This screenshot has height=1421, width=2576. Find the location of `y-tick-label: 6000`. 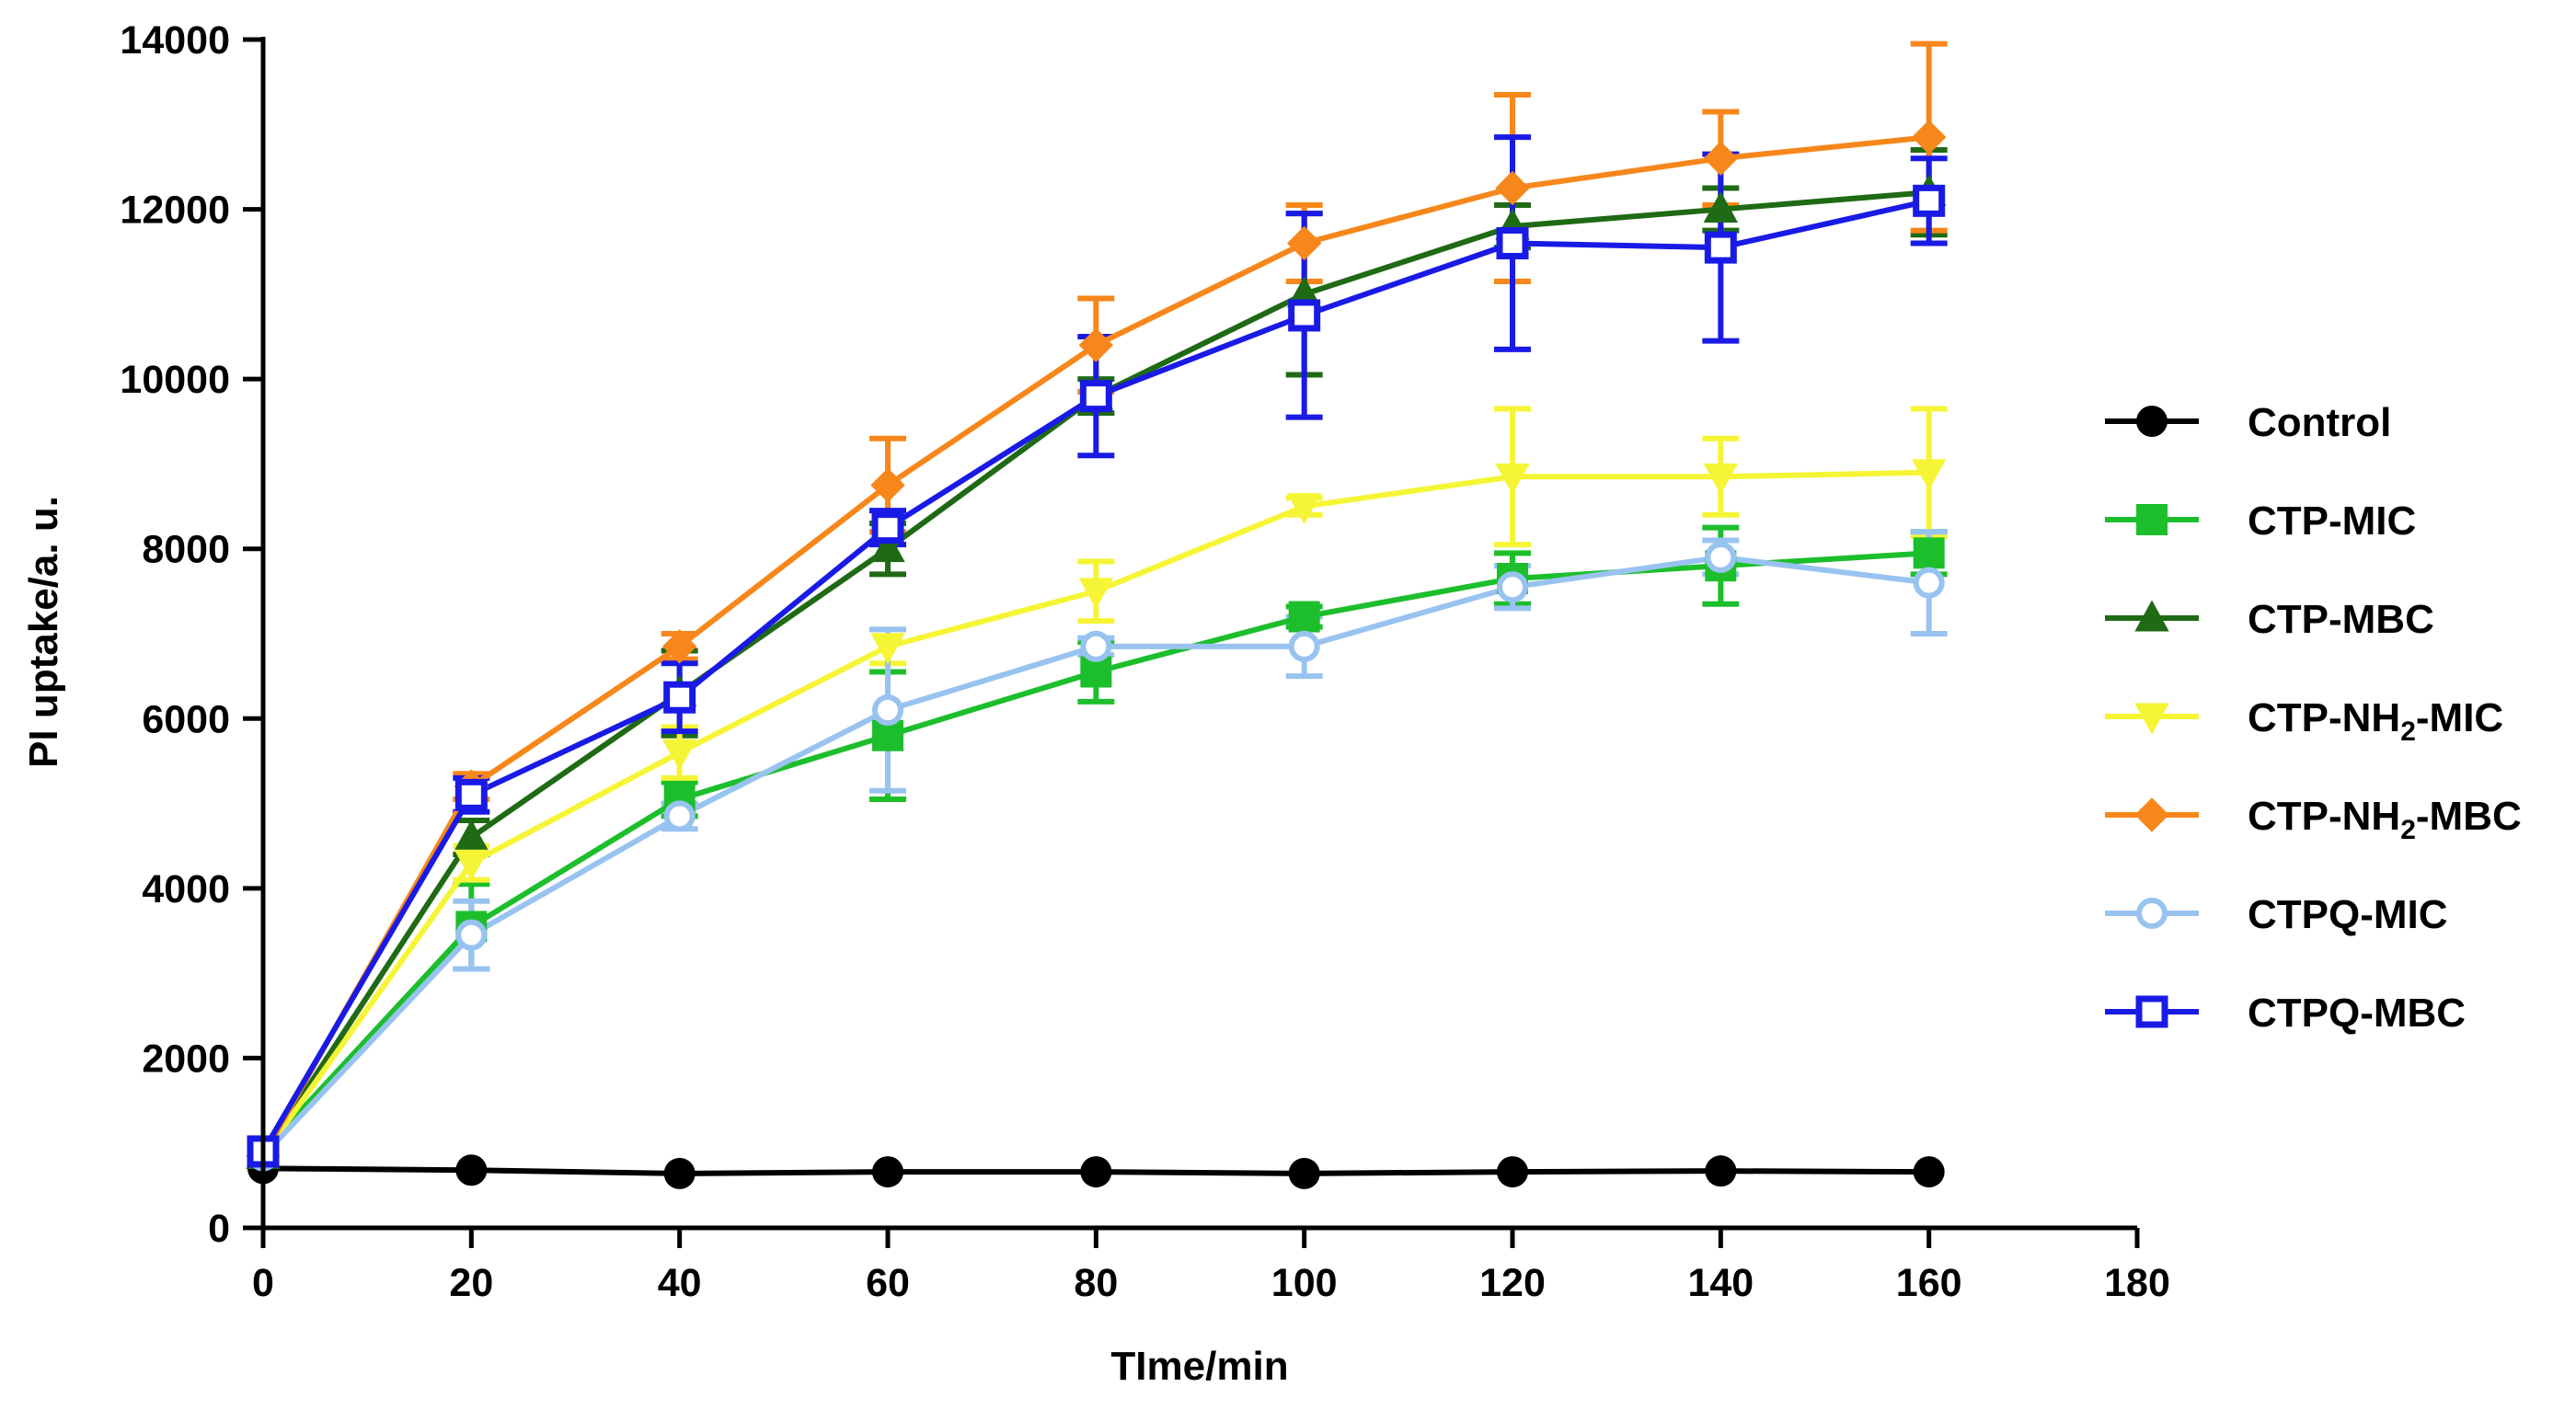

y-tick-label: 6000 is located at coordinates (186, 719).